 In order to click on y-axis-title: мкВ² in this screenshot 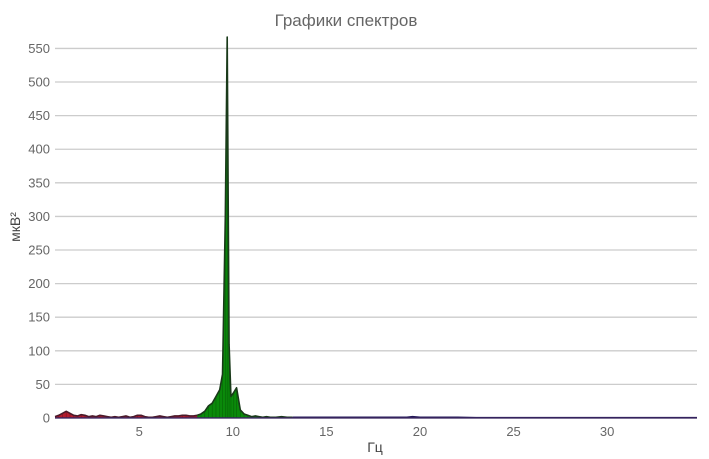, I will do `click(15, 227)`.